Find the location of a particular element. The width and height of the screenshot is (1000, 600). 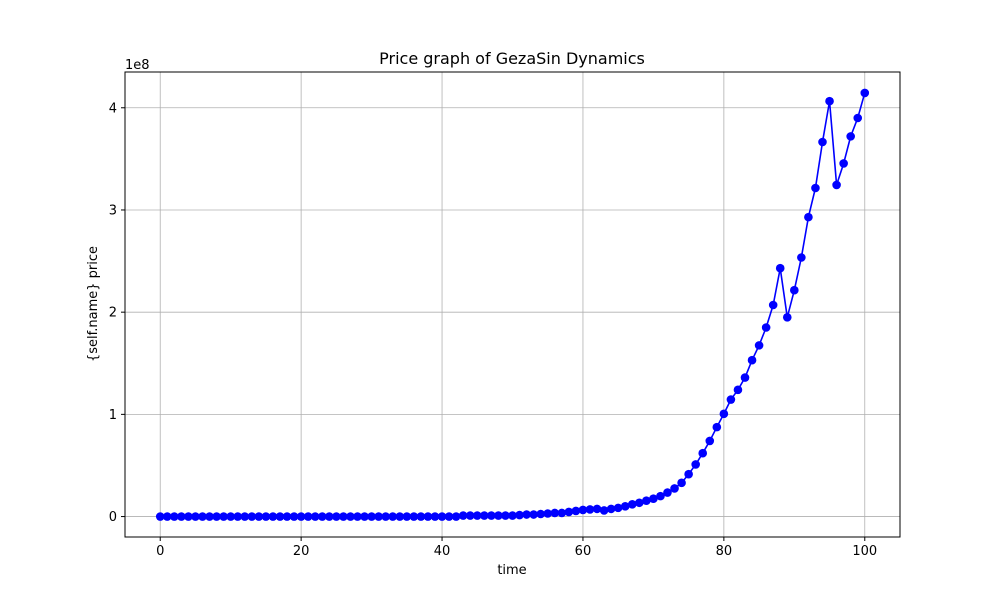

chart-title: Price graph of GezaSin Dynamics is located at coordinates (512, 58).